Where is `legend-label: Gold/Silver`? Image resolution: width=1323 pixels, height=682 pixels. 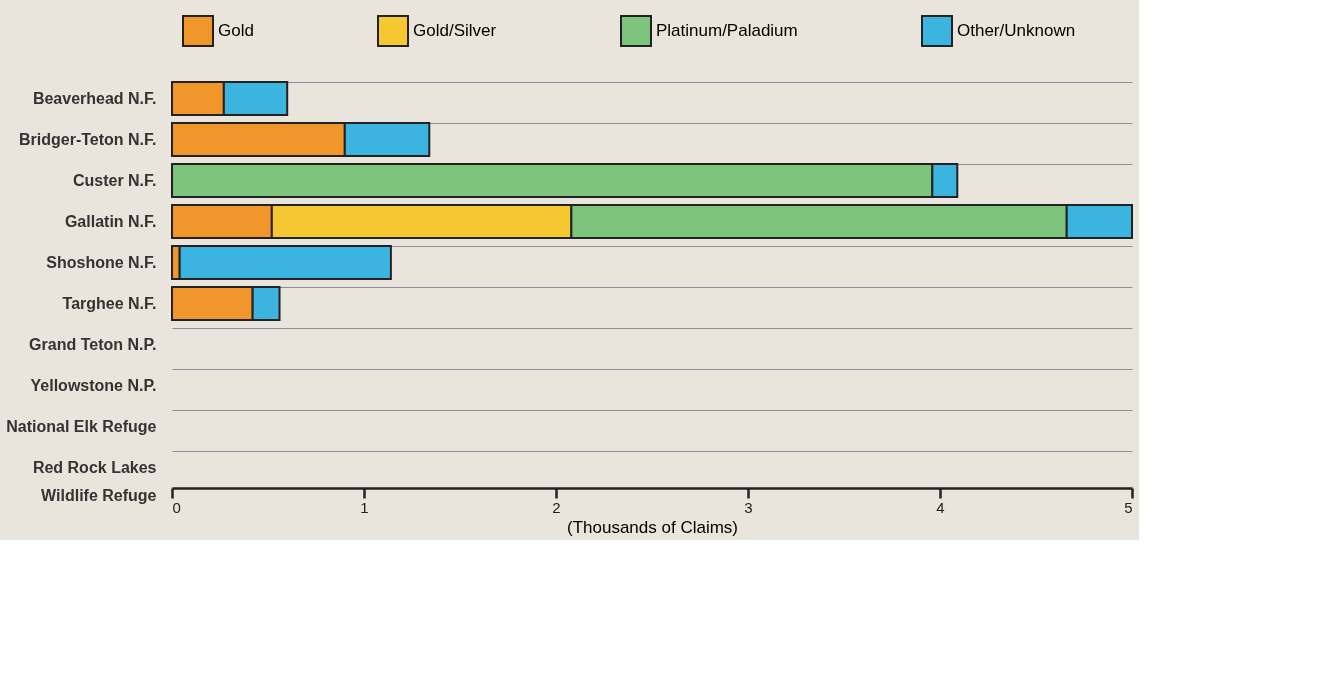
legend-label: Gold/Silver is located at coordinates (455, 30).